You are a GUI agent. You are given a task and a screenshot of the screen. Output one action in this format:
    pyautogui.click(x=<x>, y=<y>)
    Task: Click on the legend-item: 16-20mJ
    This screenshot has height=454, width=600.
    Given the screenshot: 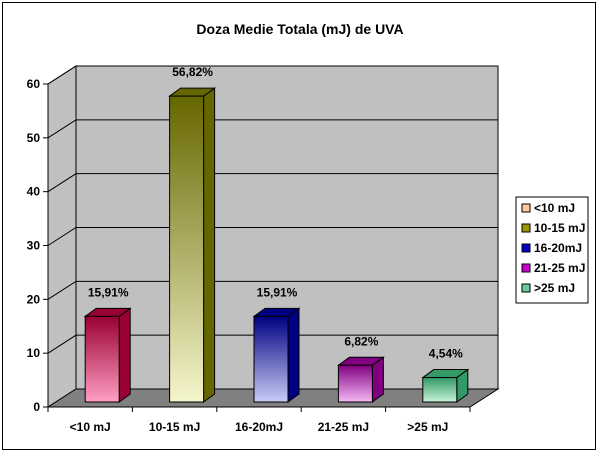 What is the action you would take?
    pyautogui.click(x=551, y=248)
    